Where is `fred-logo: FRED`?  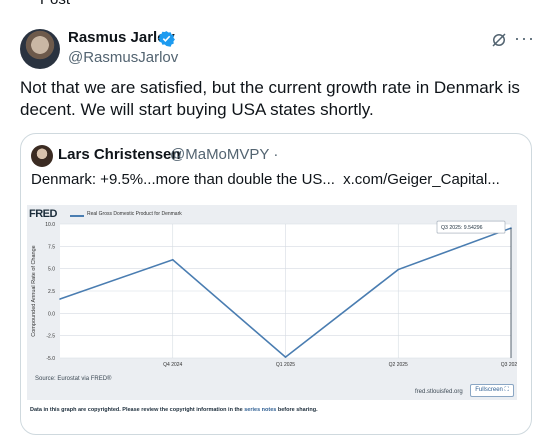
fred-logo: FRED is located at coordinates (43, 214).